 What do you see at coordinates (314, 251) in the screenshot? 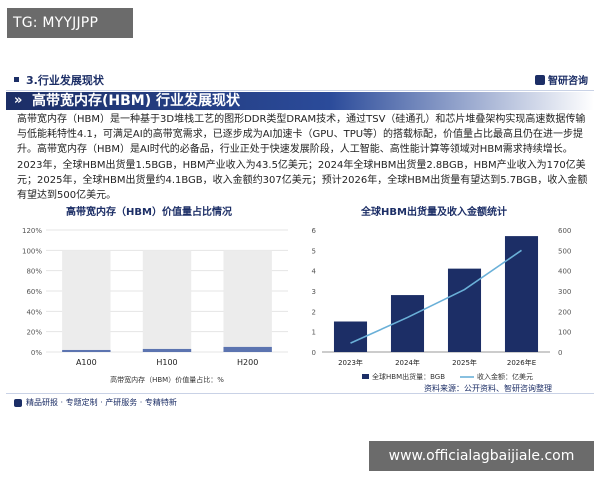
I see `y-left-tick-label: 5` at bounding box center [314, 251].